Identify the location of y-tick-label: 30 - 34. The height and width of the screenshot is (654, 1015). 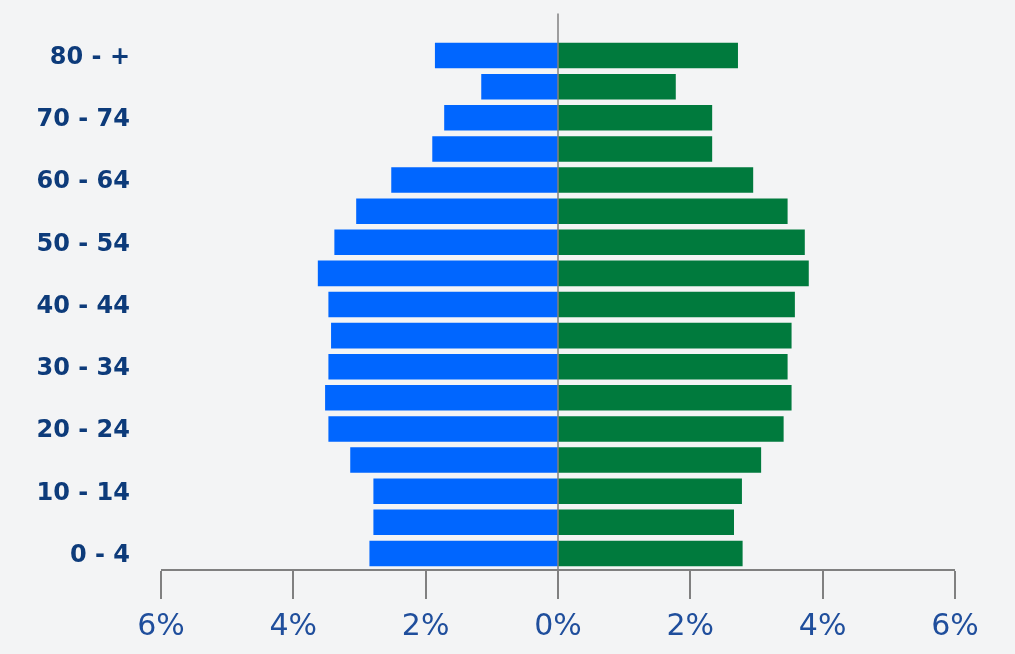
(83, 367).